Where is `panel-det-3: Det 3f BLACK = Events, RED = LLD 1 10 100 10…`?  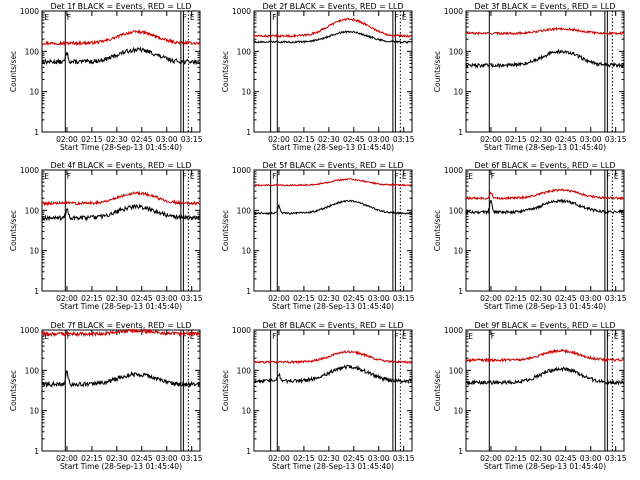
panel-det-3: Det 3f BLACK = Events, RED = LLD 1 10 100 10… is located at coordinates (530, 77).